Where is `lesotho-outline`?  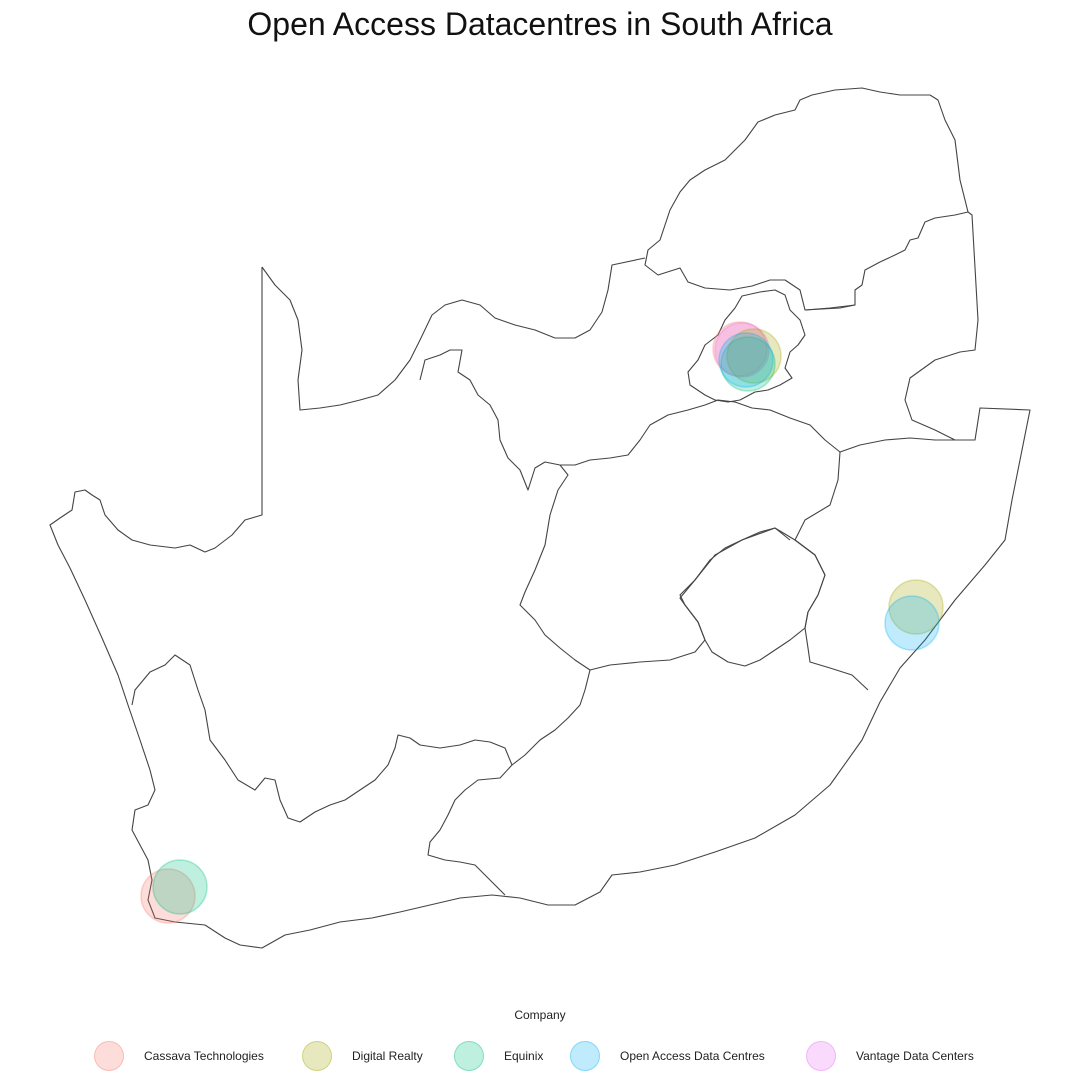 lesotho-outline is located at coordinates (752, 597).